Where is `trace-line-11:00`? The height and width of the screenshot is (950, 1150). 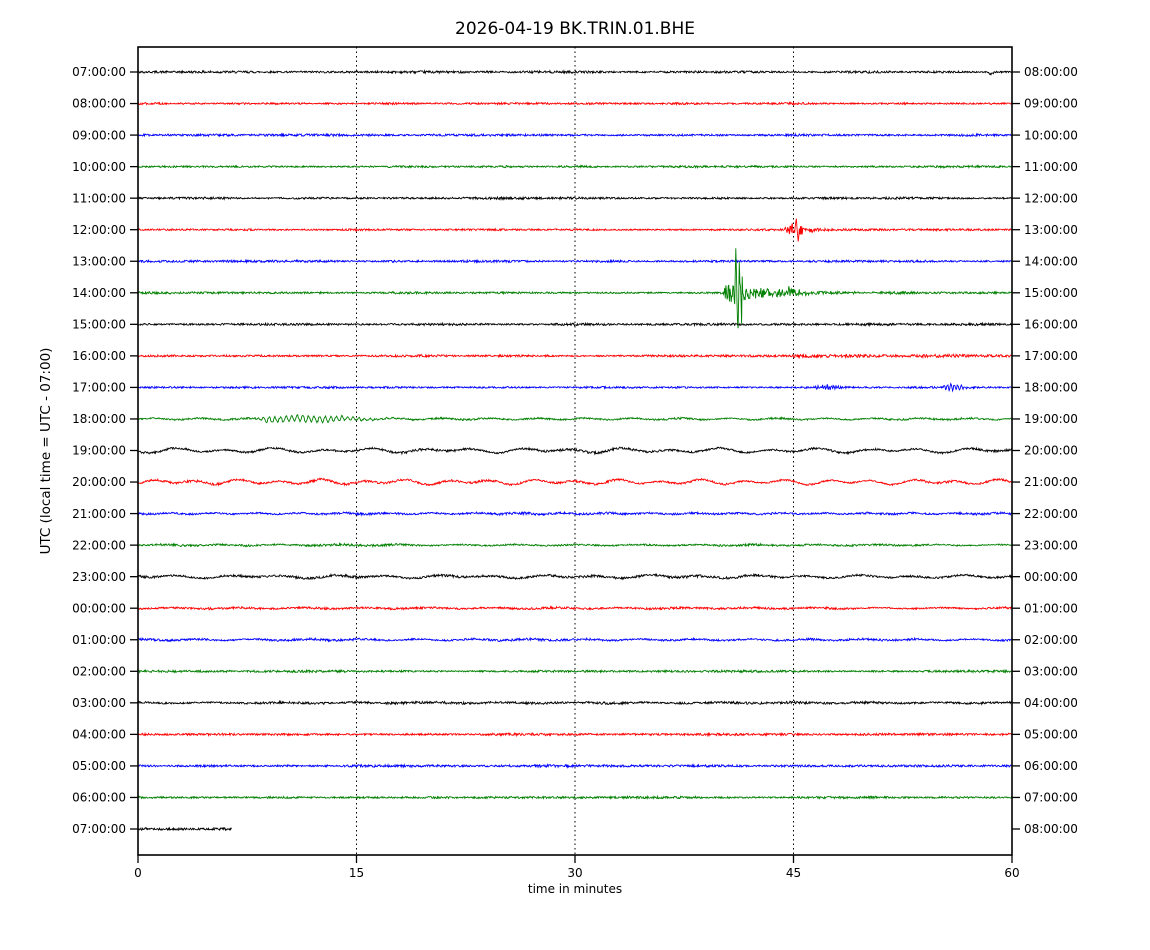 trace-line-11:00 is located at coordinates (575, 198).